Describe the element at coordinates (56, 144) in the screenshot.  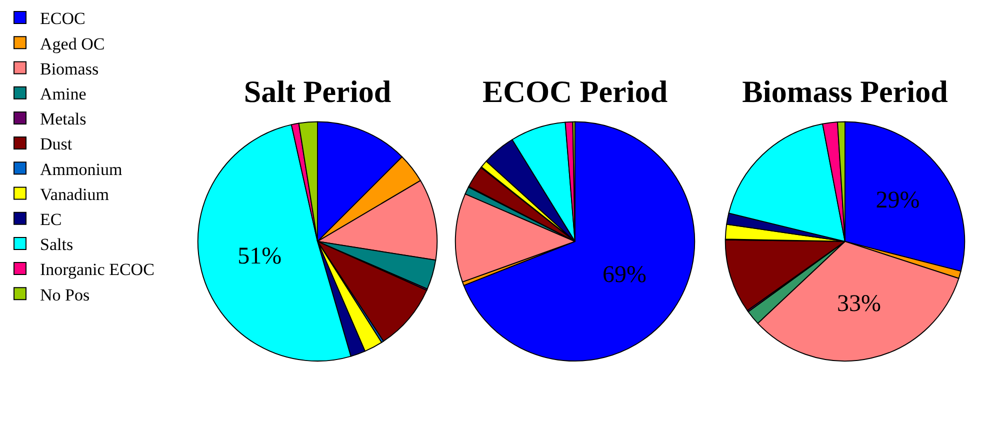
I see `legend-label: Dust` at that location.